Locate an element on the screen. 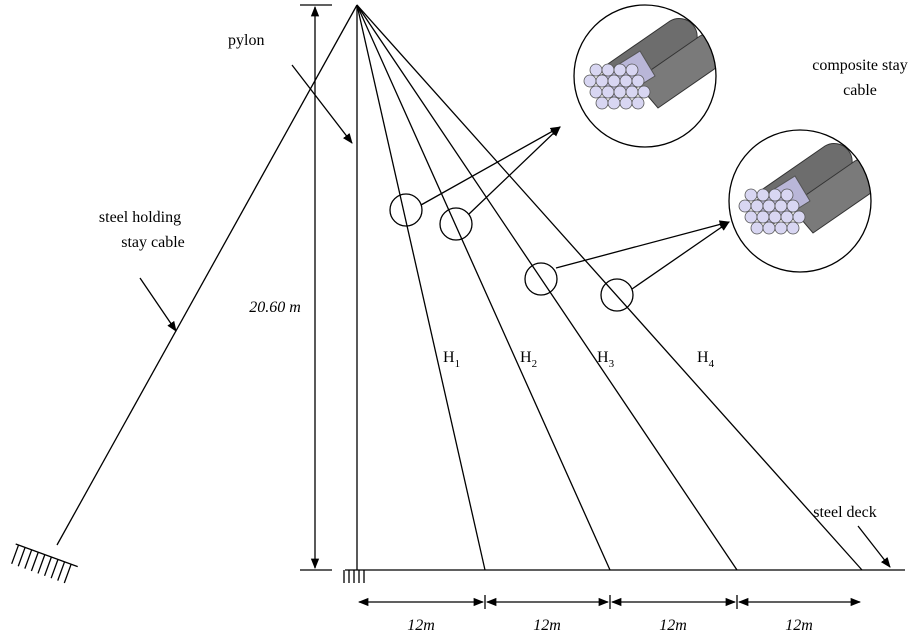  cable-labels: H1 H2 H3 H4 is located at coordinates (579, 359).